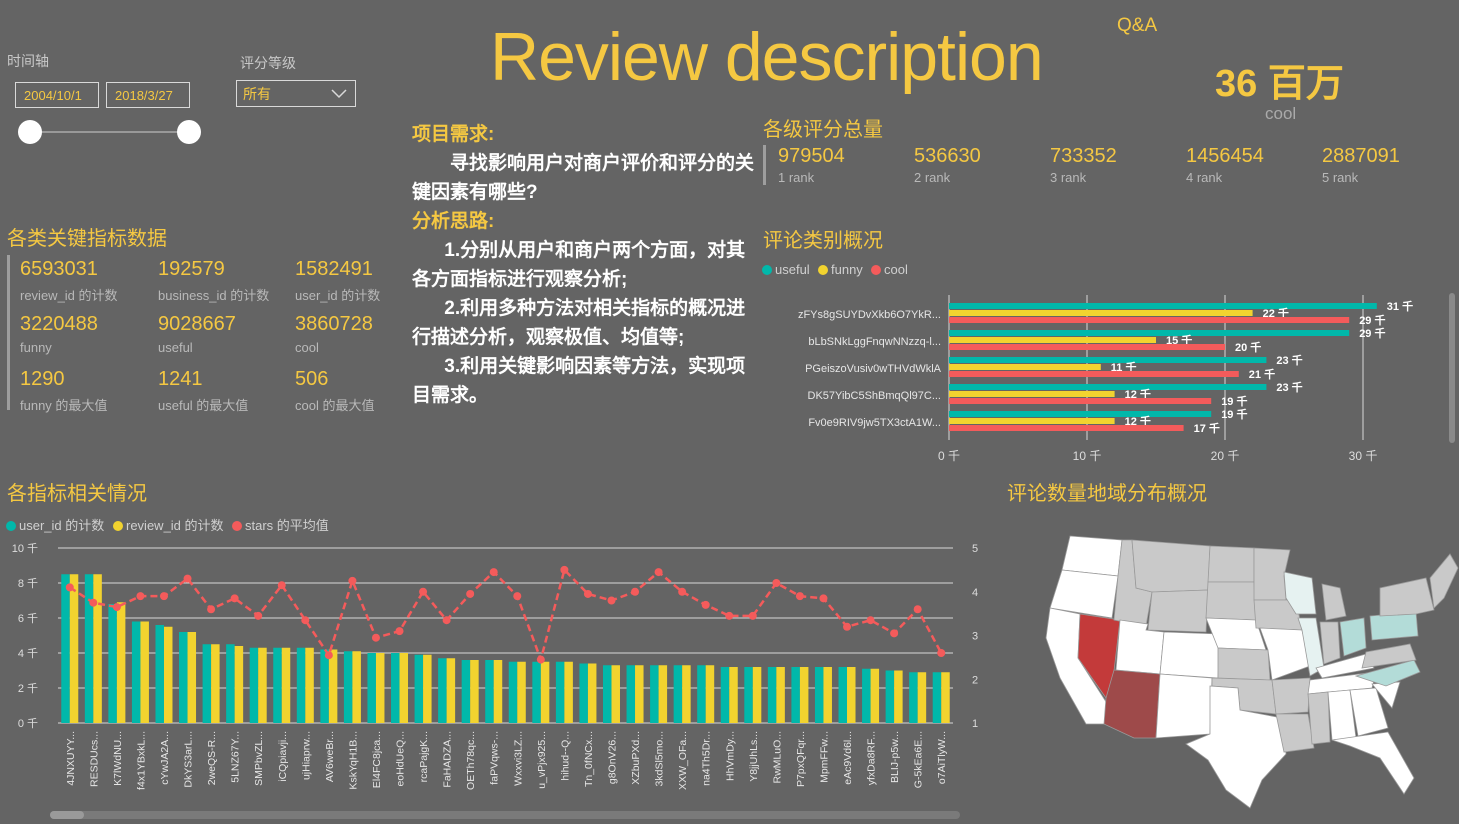  What do you see at coordinates (1244, 664) in the screenshot?
I see `map-state-ks` at bounding box center [1244, 664].